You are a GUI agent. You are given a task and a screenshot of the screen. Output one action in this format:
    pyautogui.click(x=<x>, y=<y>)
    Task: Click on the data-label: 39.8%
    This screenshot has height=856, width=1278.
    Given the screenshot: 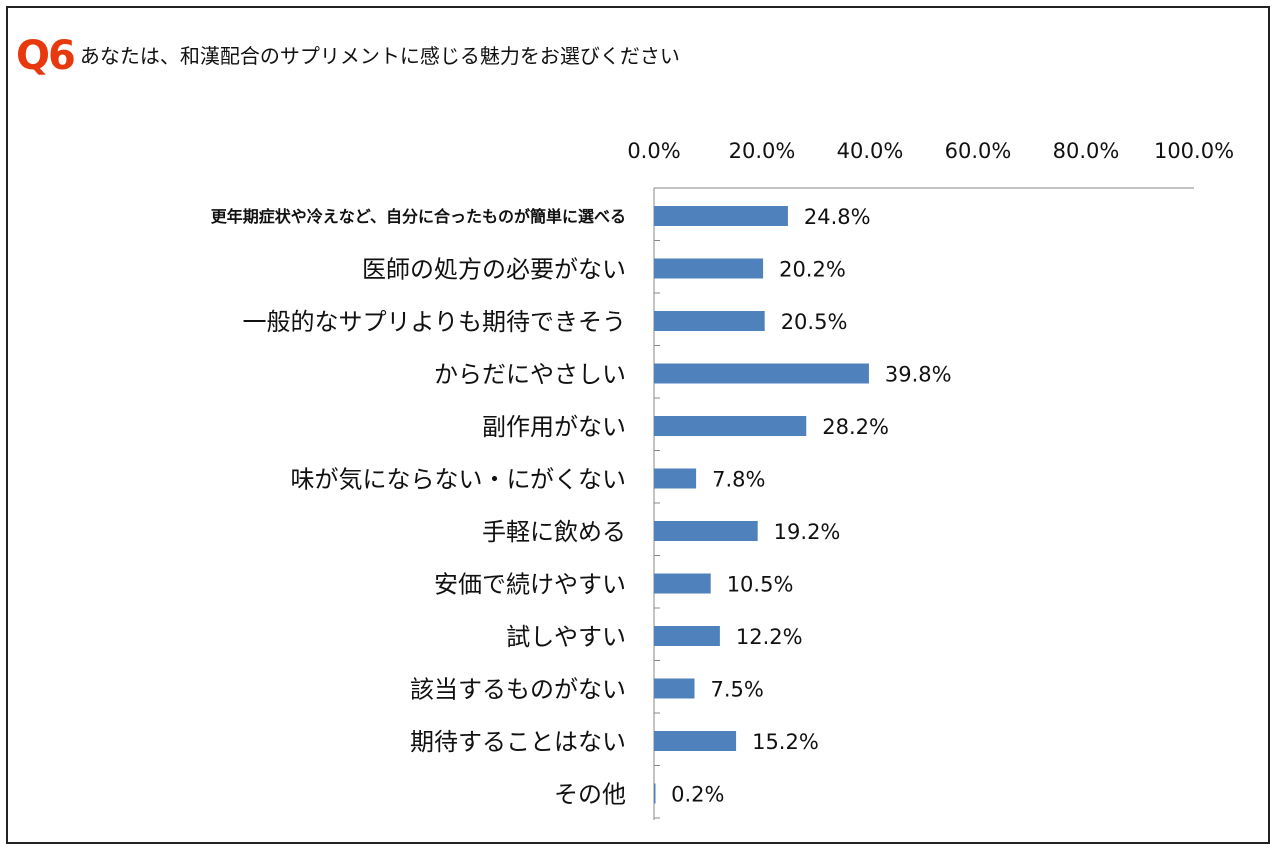 What is the action you would take?
    pyautogui.click(x=918, y=375)
    